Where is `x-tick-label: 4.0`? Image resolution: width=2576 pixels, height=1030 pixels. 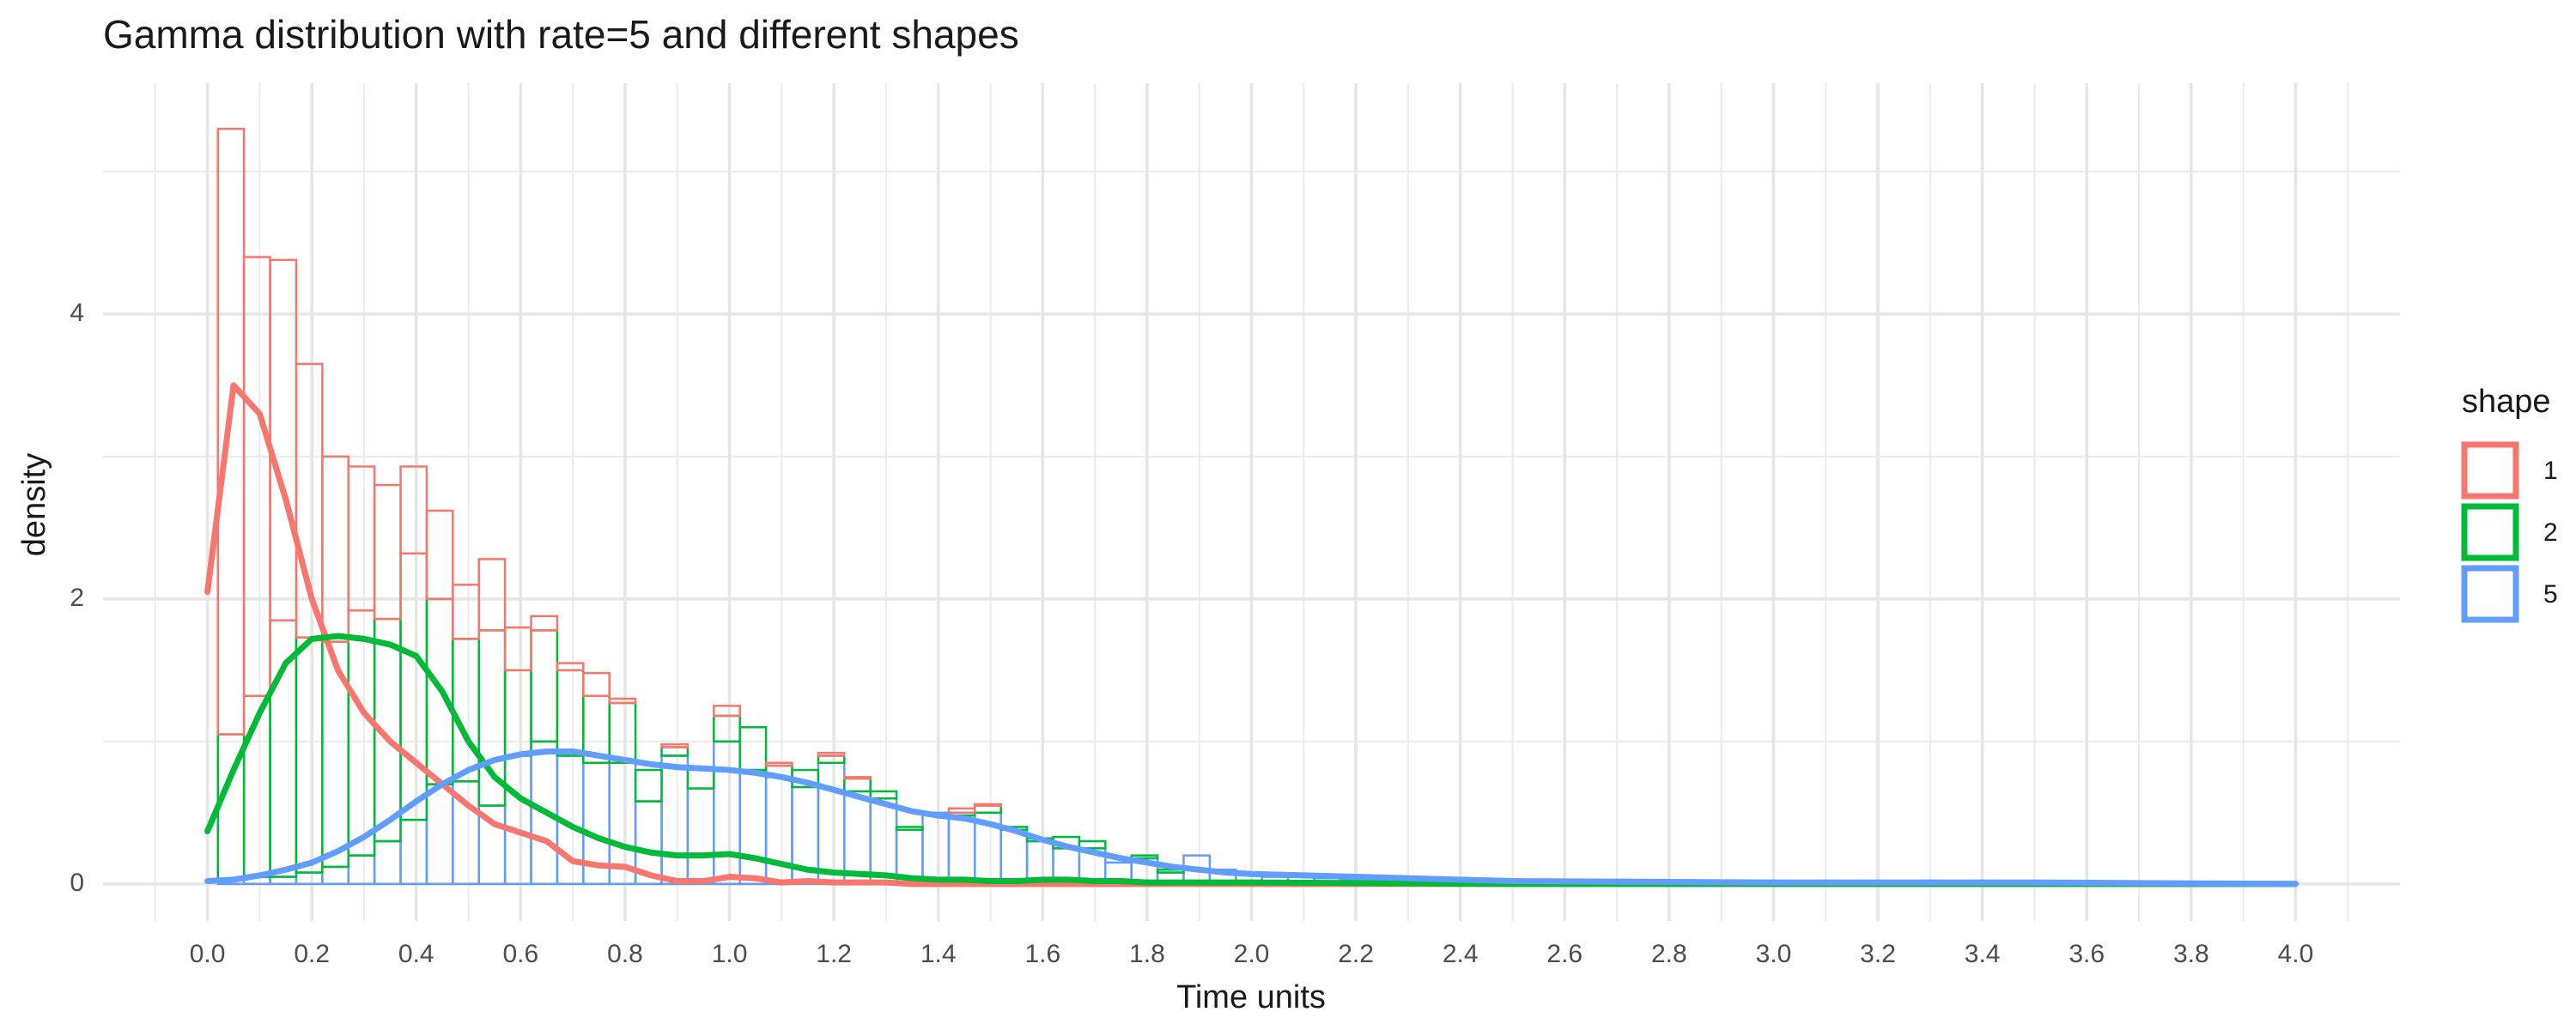 x-tick-label: 4.0 is located at coordinates (2296, 954).